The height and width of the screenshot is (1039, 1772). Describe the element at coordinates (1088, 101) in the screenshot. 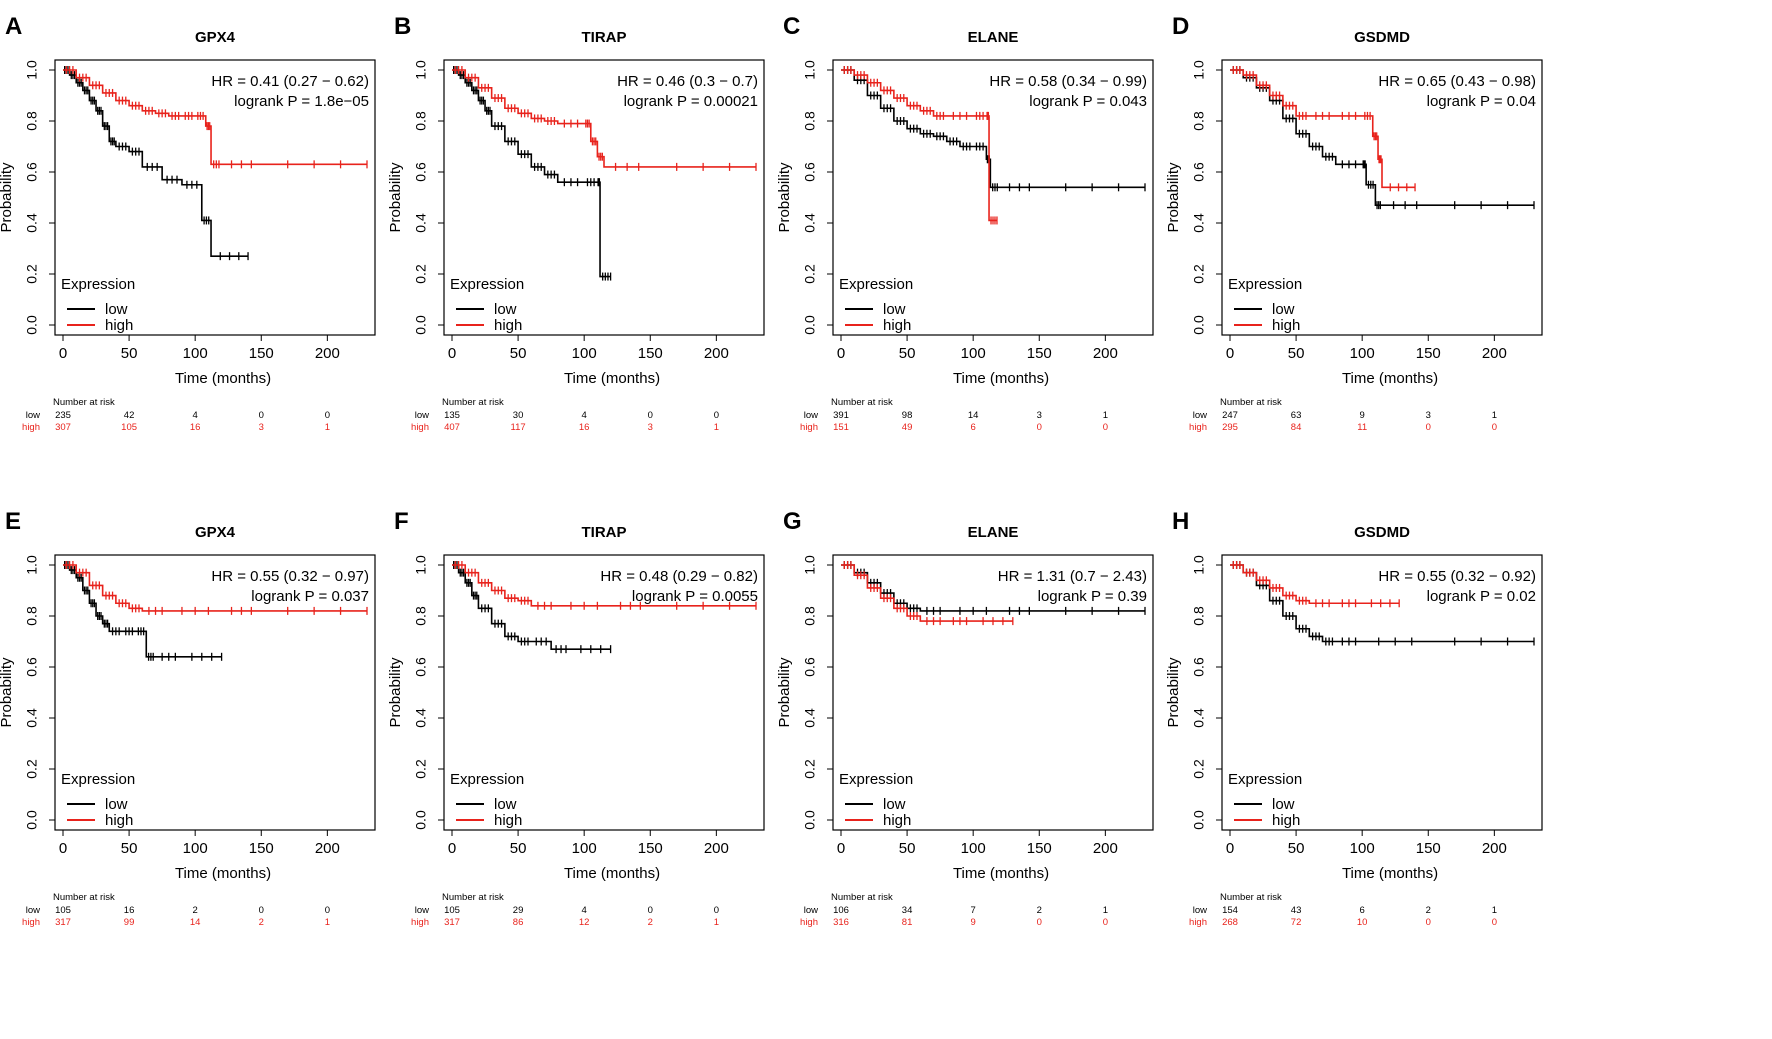

I see `logrank-p-annotation: logrank P = 0.043` at that location.